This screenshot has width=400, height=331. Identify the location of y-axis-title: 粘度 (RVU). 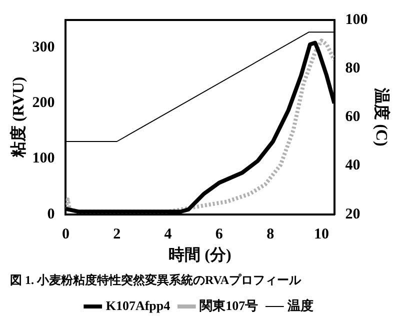
(18, 117).